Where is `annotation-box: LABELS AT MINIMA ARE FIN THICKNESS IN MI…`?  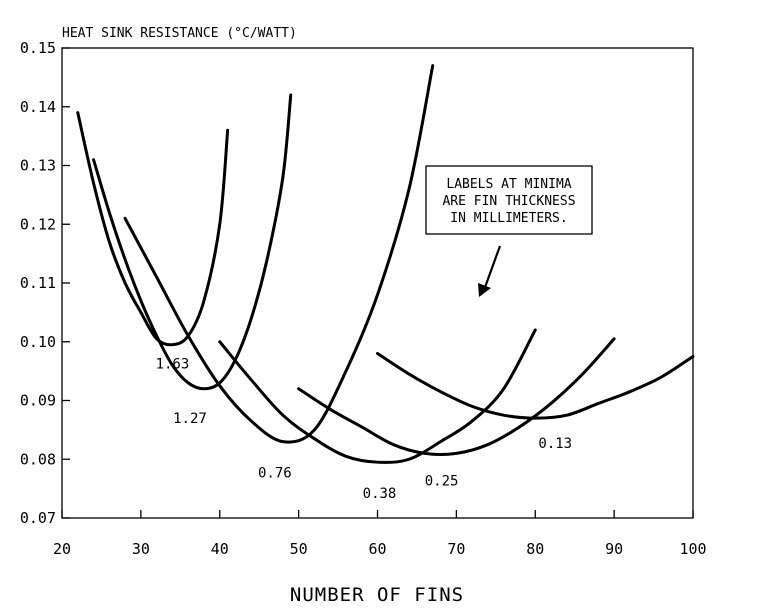 annotation-box: LABELS AT MINIMA ARE FIN THICKNESS IN MI… is located at coordinates (509, 200).